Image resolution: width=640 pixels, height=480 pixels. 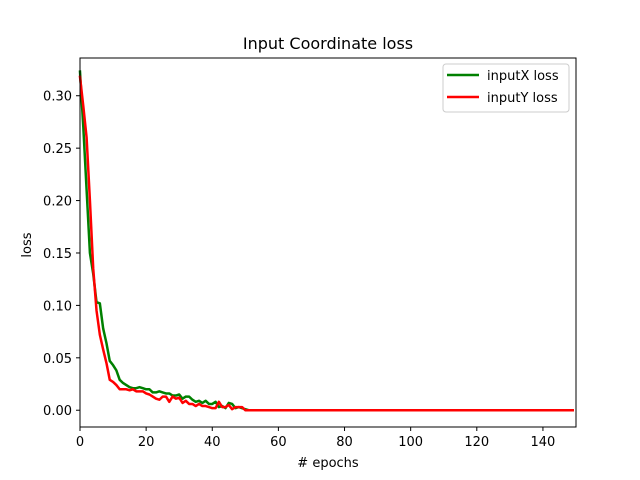 I want to click on x-tick-label: 100, so click(x=410, y=442).